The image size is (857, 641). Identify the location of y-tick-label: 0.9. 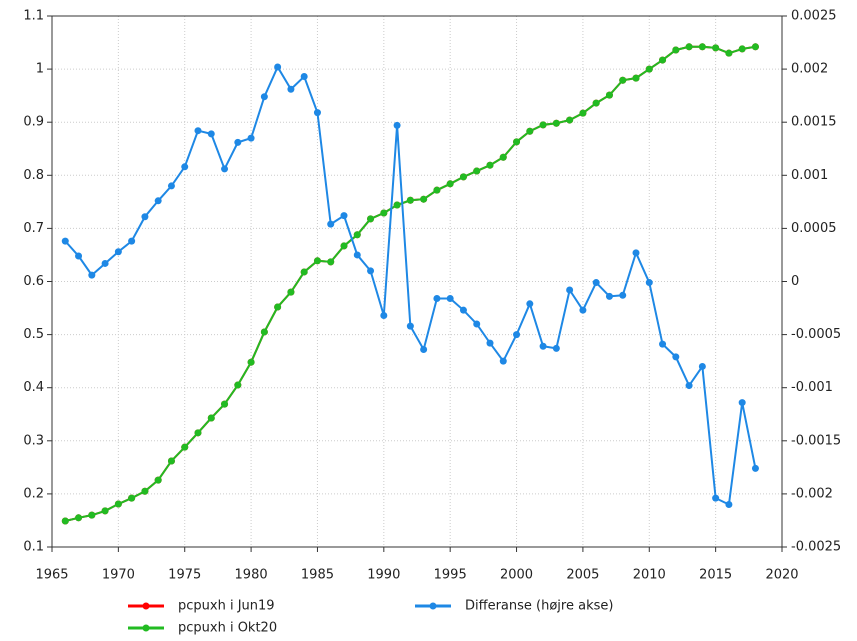
(33, 122).